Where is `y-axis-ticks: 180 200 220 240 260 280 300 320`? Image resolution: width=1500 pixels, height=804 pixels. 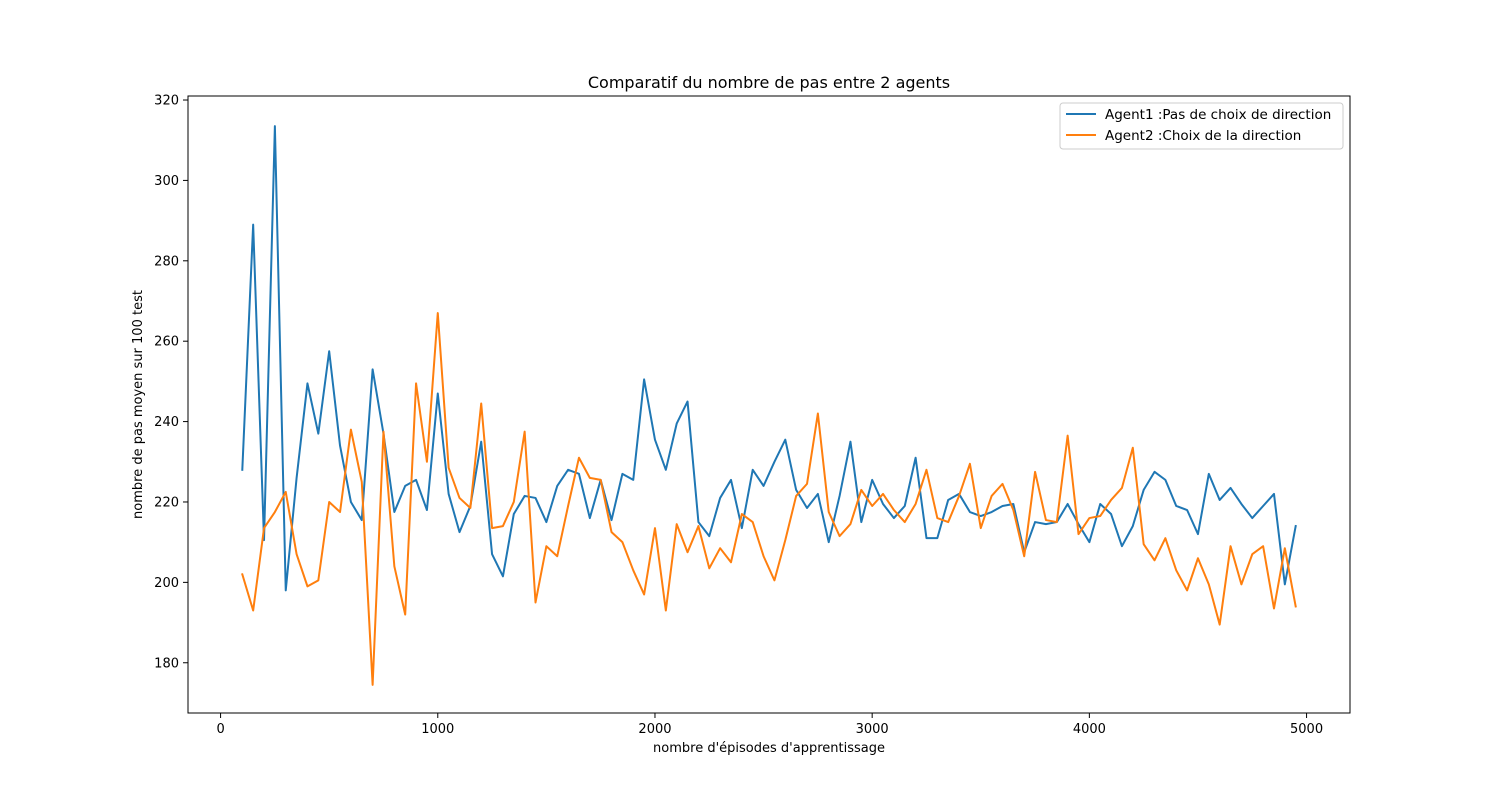 y-axis-ticks: 180 200 220 240 260 280 300 320 is located at coordinates (171, 382).